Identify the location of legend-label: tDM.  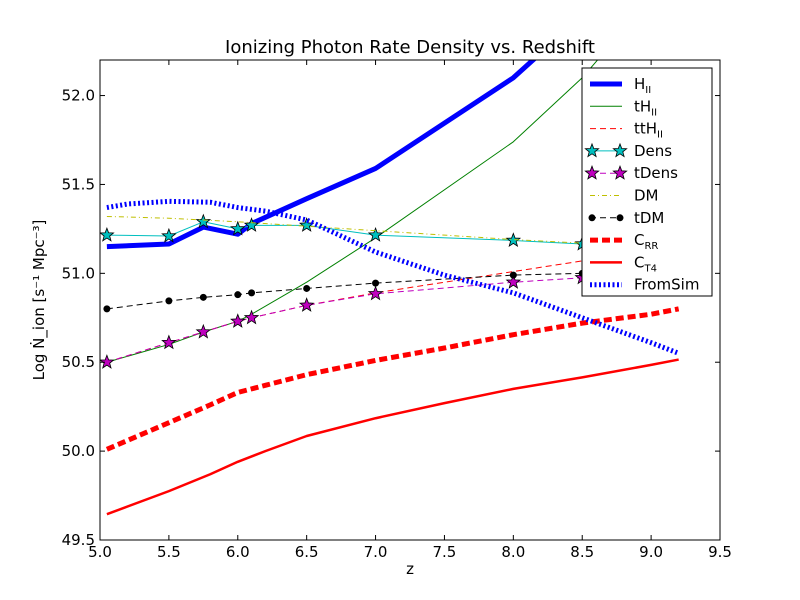
(649, 218).